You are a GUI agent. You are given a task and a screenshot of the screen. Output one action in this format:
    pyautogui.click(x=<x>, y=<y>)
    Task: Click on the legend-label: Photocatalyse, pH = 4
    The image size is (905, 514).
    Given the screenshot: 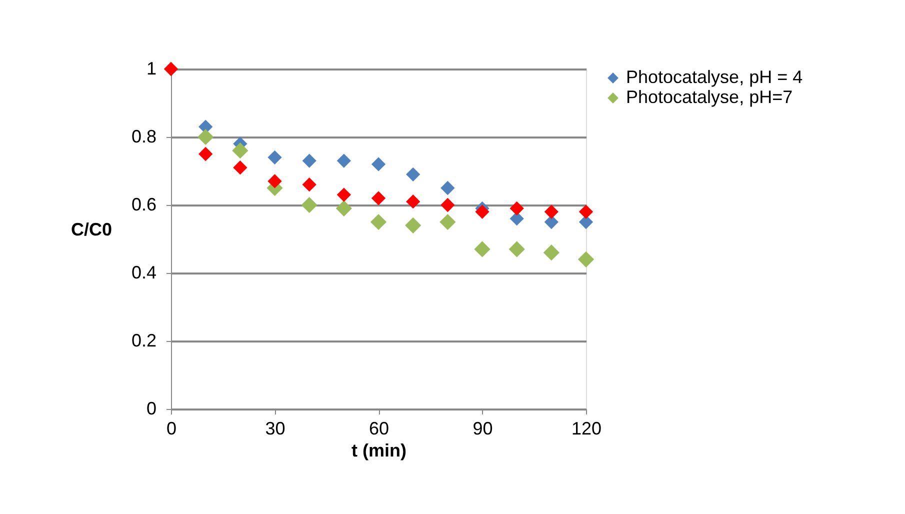 What is the action you would take?
    pyautogui.click(x=714, y=77)
    